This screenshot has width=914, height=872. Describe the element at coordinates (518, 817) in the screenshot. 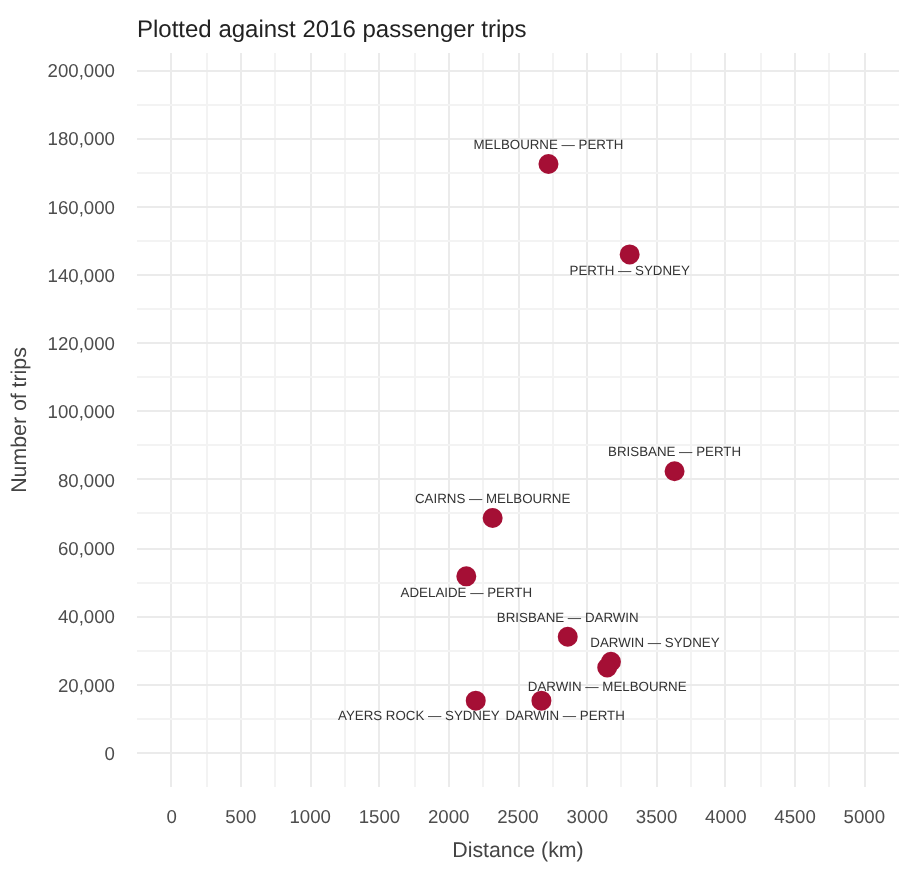

I see `x-tick-label: 2500` at that location.